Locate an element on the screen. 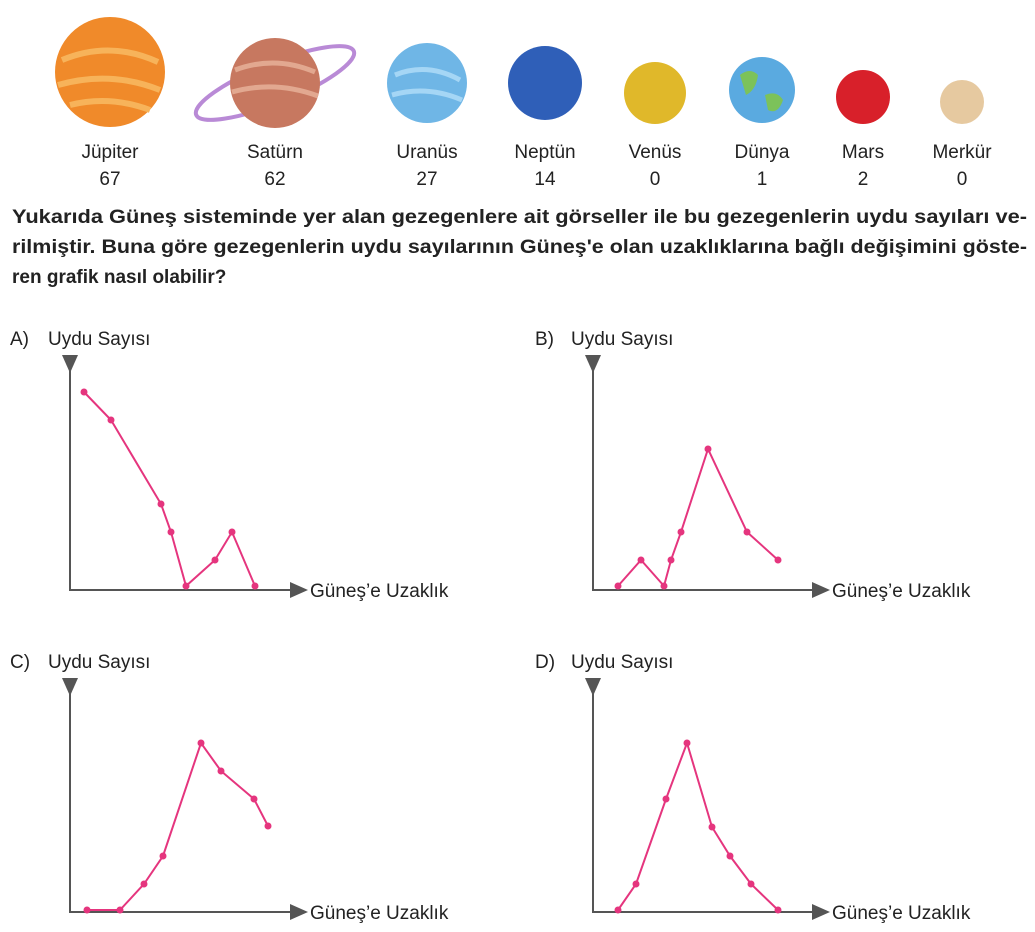 This screenshot has width=1035, height=932. option-c: C) Uydu Sayısı Güneş’e Uzaklık is located at coordinates (229, 788).